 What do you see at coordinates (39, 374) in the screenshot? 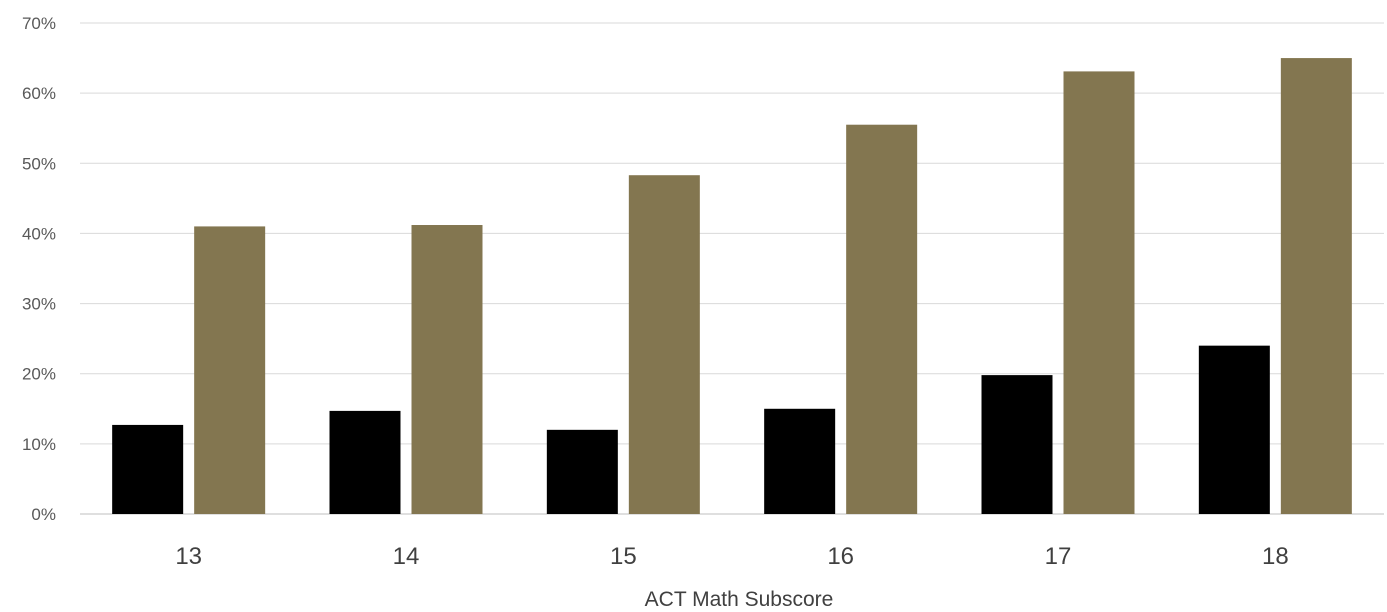
I see `y-tick-label: 20%` at bounding box center [39, 374].